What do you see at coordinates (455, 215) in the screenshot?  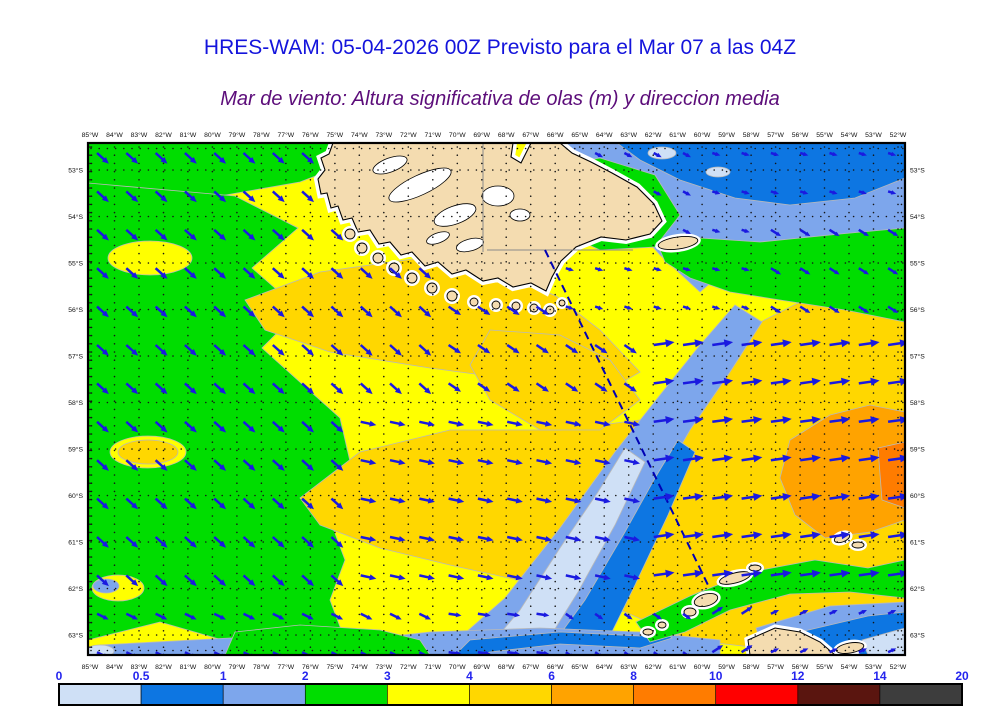 I see `fjord-inlet` at bounding box center [455, 215].